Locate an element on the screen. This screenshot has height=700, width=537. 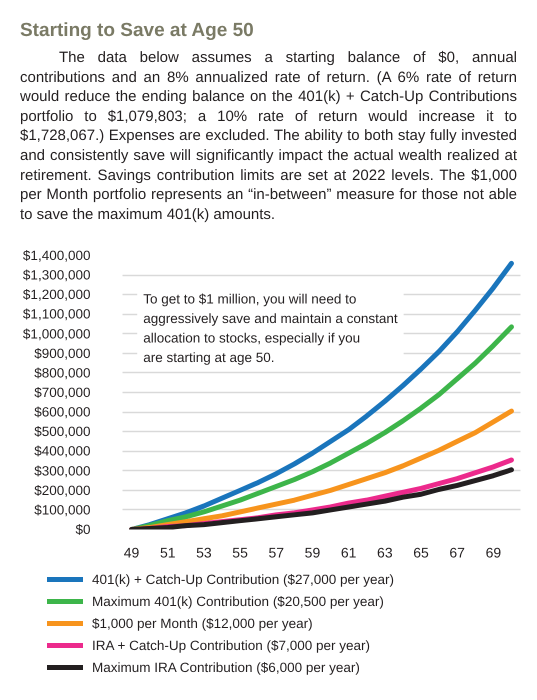
x-tick-label: 59 is located at coordinates (312, 552).